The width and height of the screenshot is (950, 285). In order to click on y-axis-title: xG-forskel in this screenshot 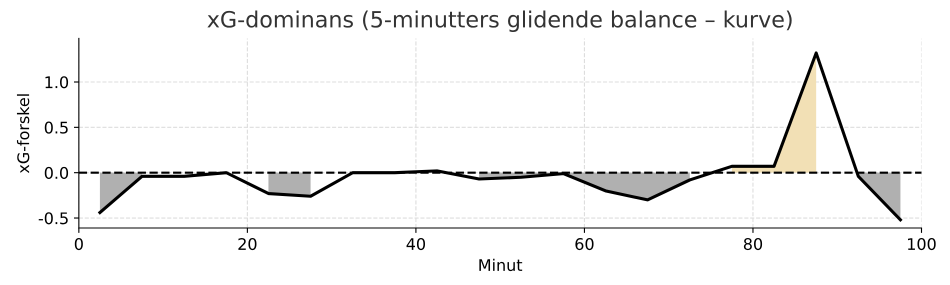, I will do `click(23, 134)`.